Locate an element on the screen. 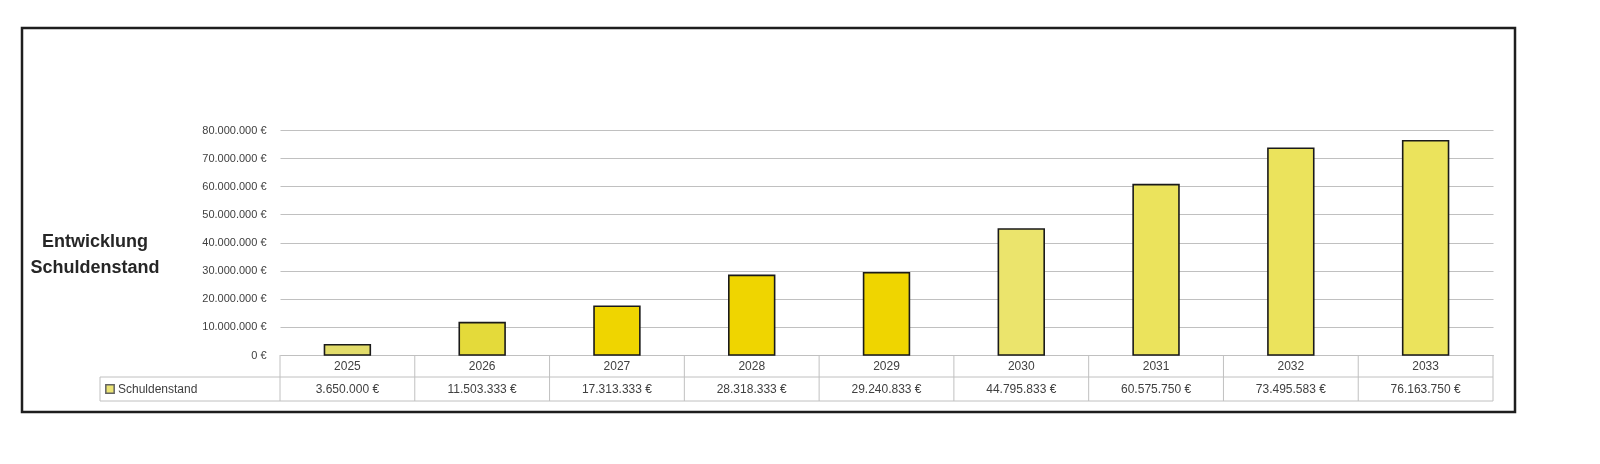  y-tick-label: 40.000.000 € is located at coordinates (234, 242).